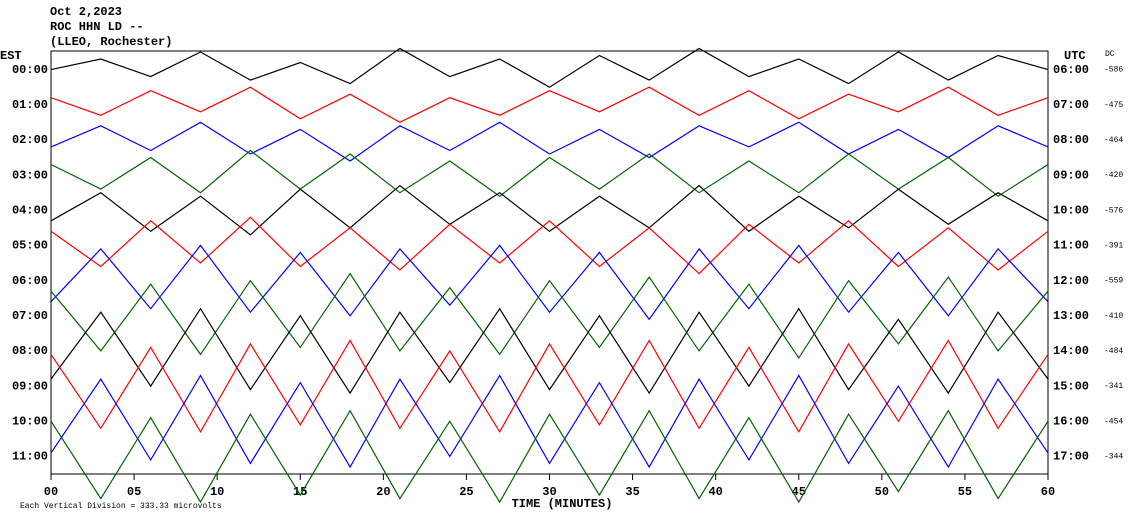  What do you see at coordinates (1113, 210) in the screenshot?
I see `dc-value: -576` at bounding box center [1113, 210].